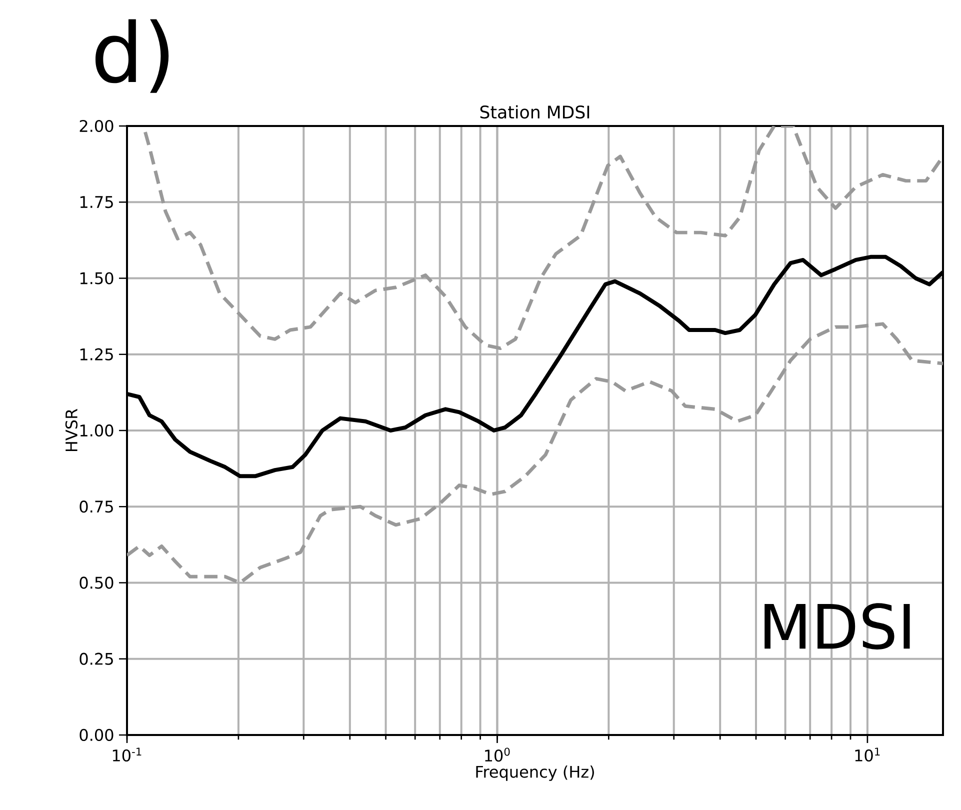 The height and width of the screenshot is (810, 961). I want to click on y-tick-label: 1.25, so click(96, 354).